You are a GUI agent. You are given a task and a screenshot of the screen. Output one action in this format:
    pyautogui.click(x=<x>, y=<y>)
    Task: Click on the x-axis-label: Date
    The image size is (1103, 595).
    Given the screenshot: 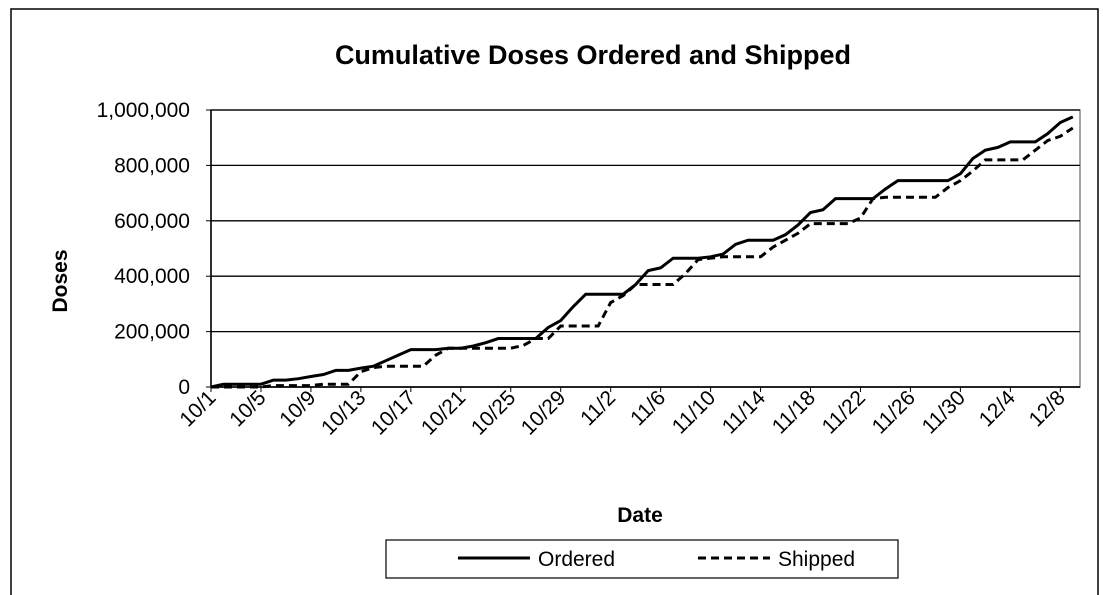 What is the action you would take?
    pyautogui.click(x=640, y=515)
    